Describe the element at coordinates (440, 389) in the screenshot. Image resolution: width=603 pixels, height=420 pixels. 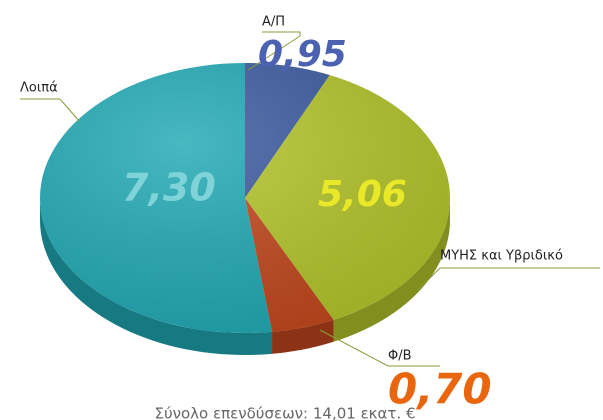
I see `value-label: 0,70` at that location.